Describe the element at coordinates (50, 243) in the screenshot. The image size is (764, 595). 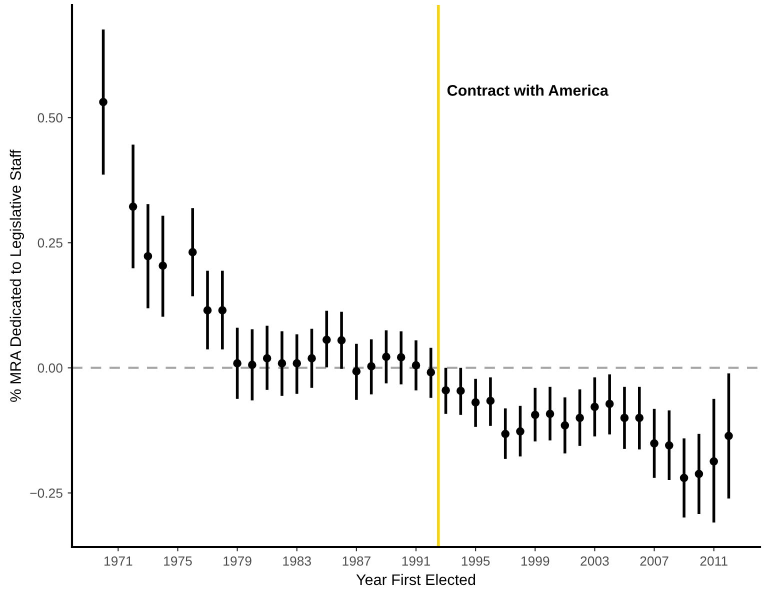
I see `y-tick-label: 0.25` at that location.